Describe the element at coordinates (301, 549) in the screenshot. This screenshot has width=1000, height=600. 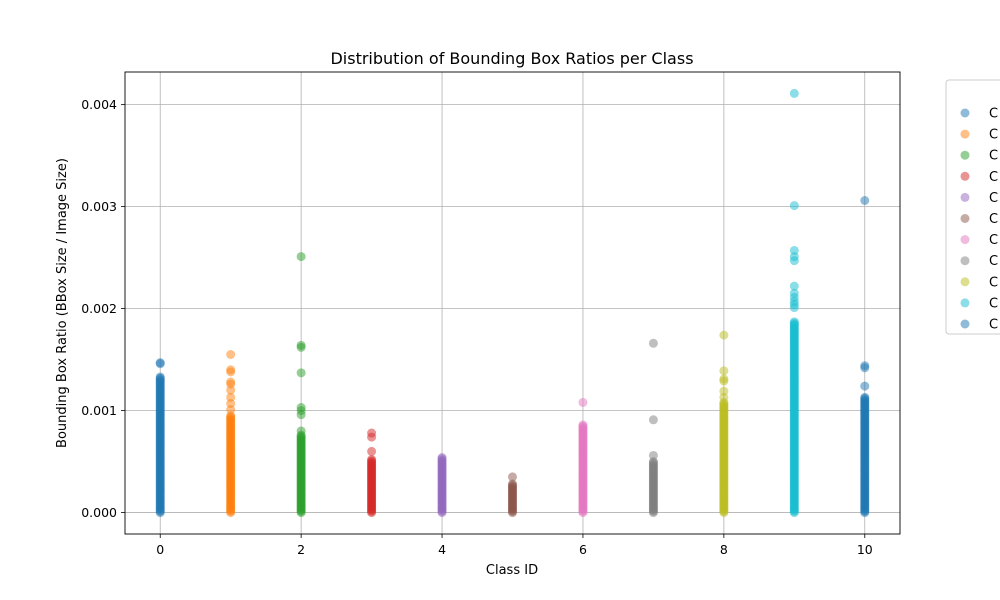
I see `x-tick-label: 2` at that location.